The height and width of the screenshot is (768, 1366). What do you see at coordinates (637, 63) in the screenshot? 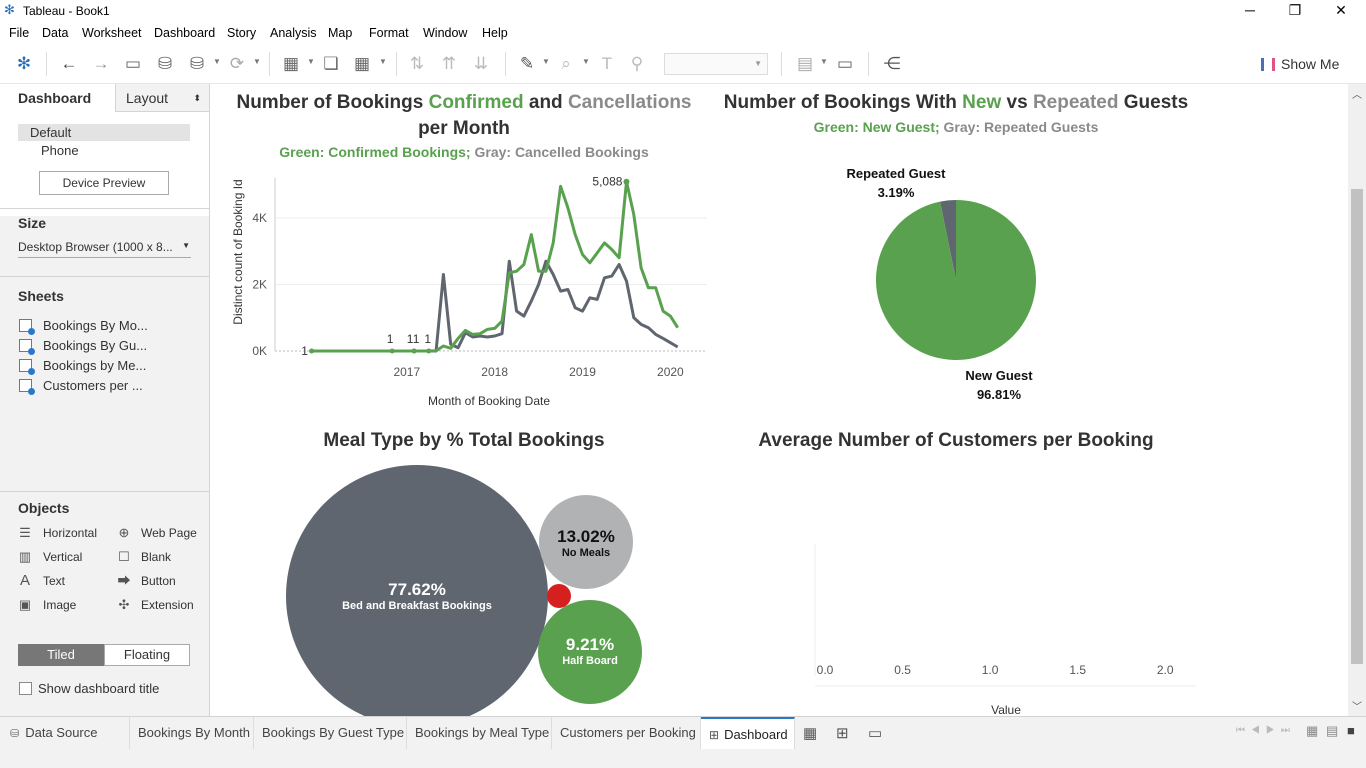
I see `fix-axes-icon: ⚲` at bounding box center [637, 63].